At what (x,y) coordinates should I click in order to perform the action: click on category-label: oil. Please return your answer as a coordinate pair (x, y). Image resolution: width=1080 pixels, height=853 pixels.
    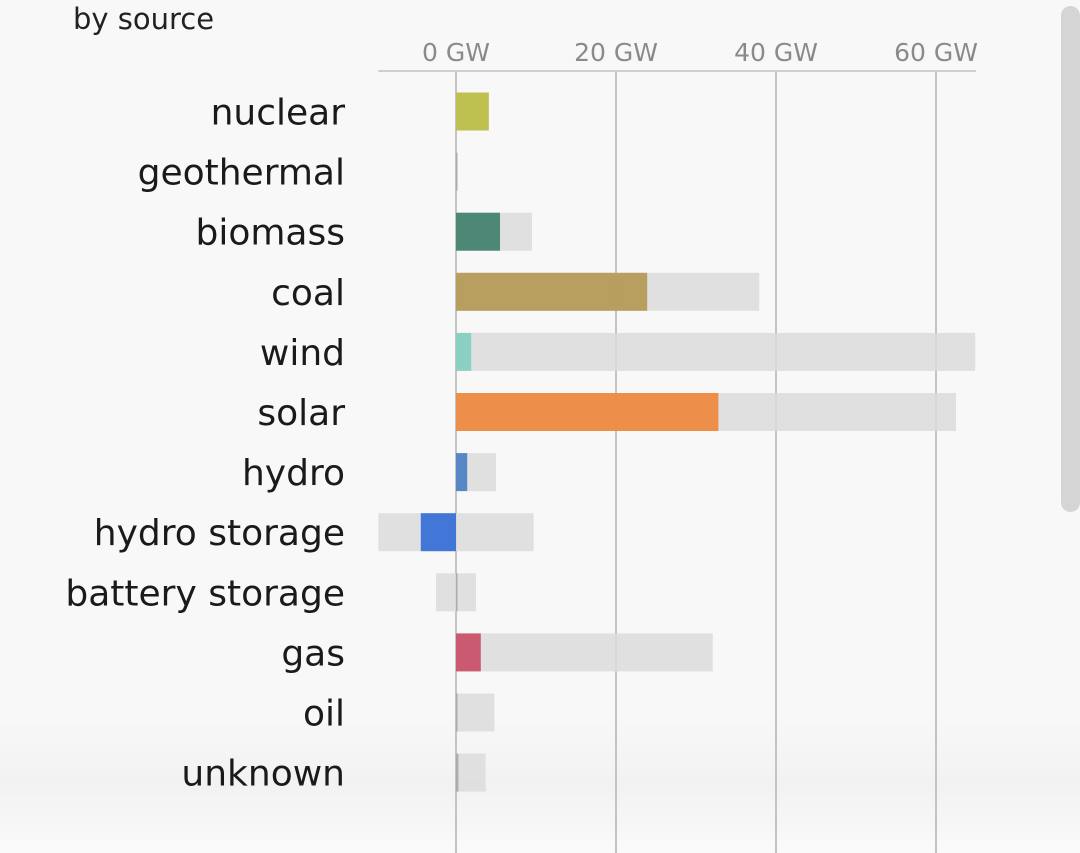
    Looking at the image, I should click on (324, 714).